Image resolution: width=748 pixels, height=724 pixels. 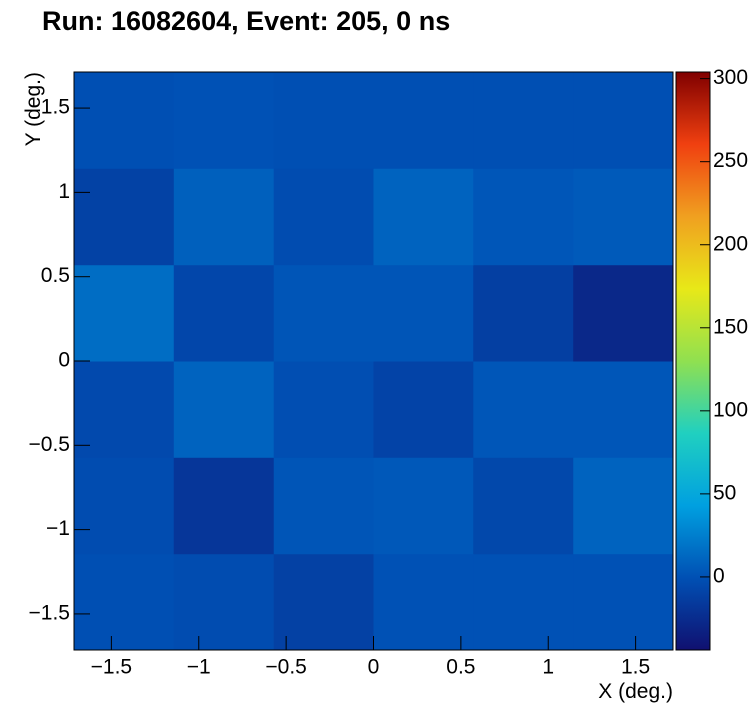 What do you see at coordinates (374, 667) in the screenshot?
I see `x-tick-label: 0` at bounding box center [374, 667].